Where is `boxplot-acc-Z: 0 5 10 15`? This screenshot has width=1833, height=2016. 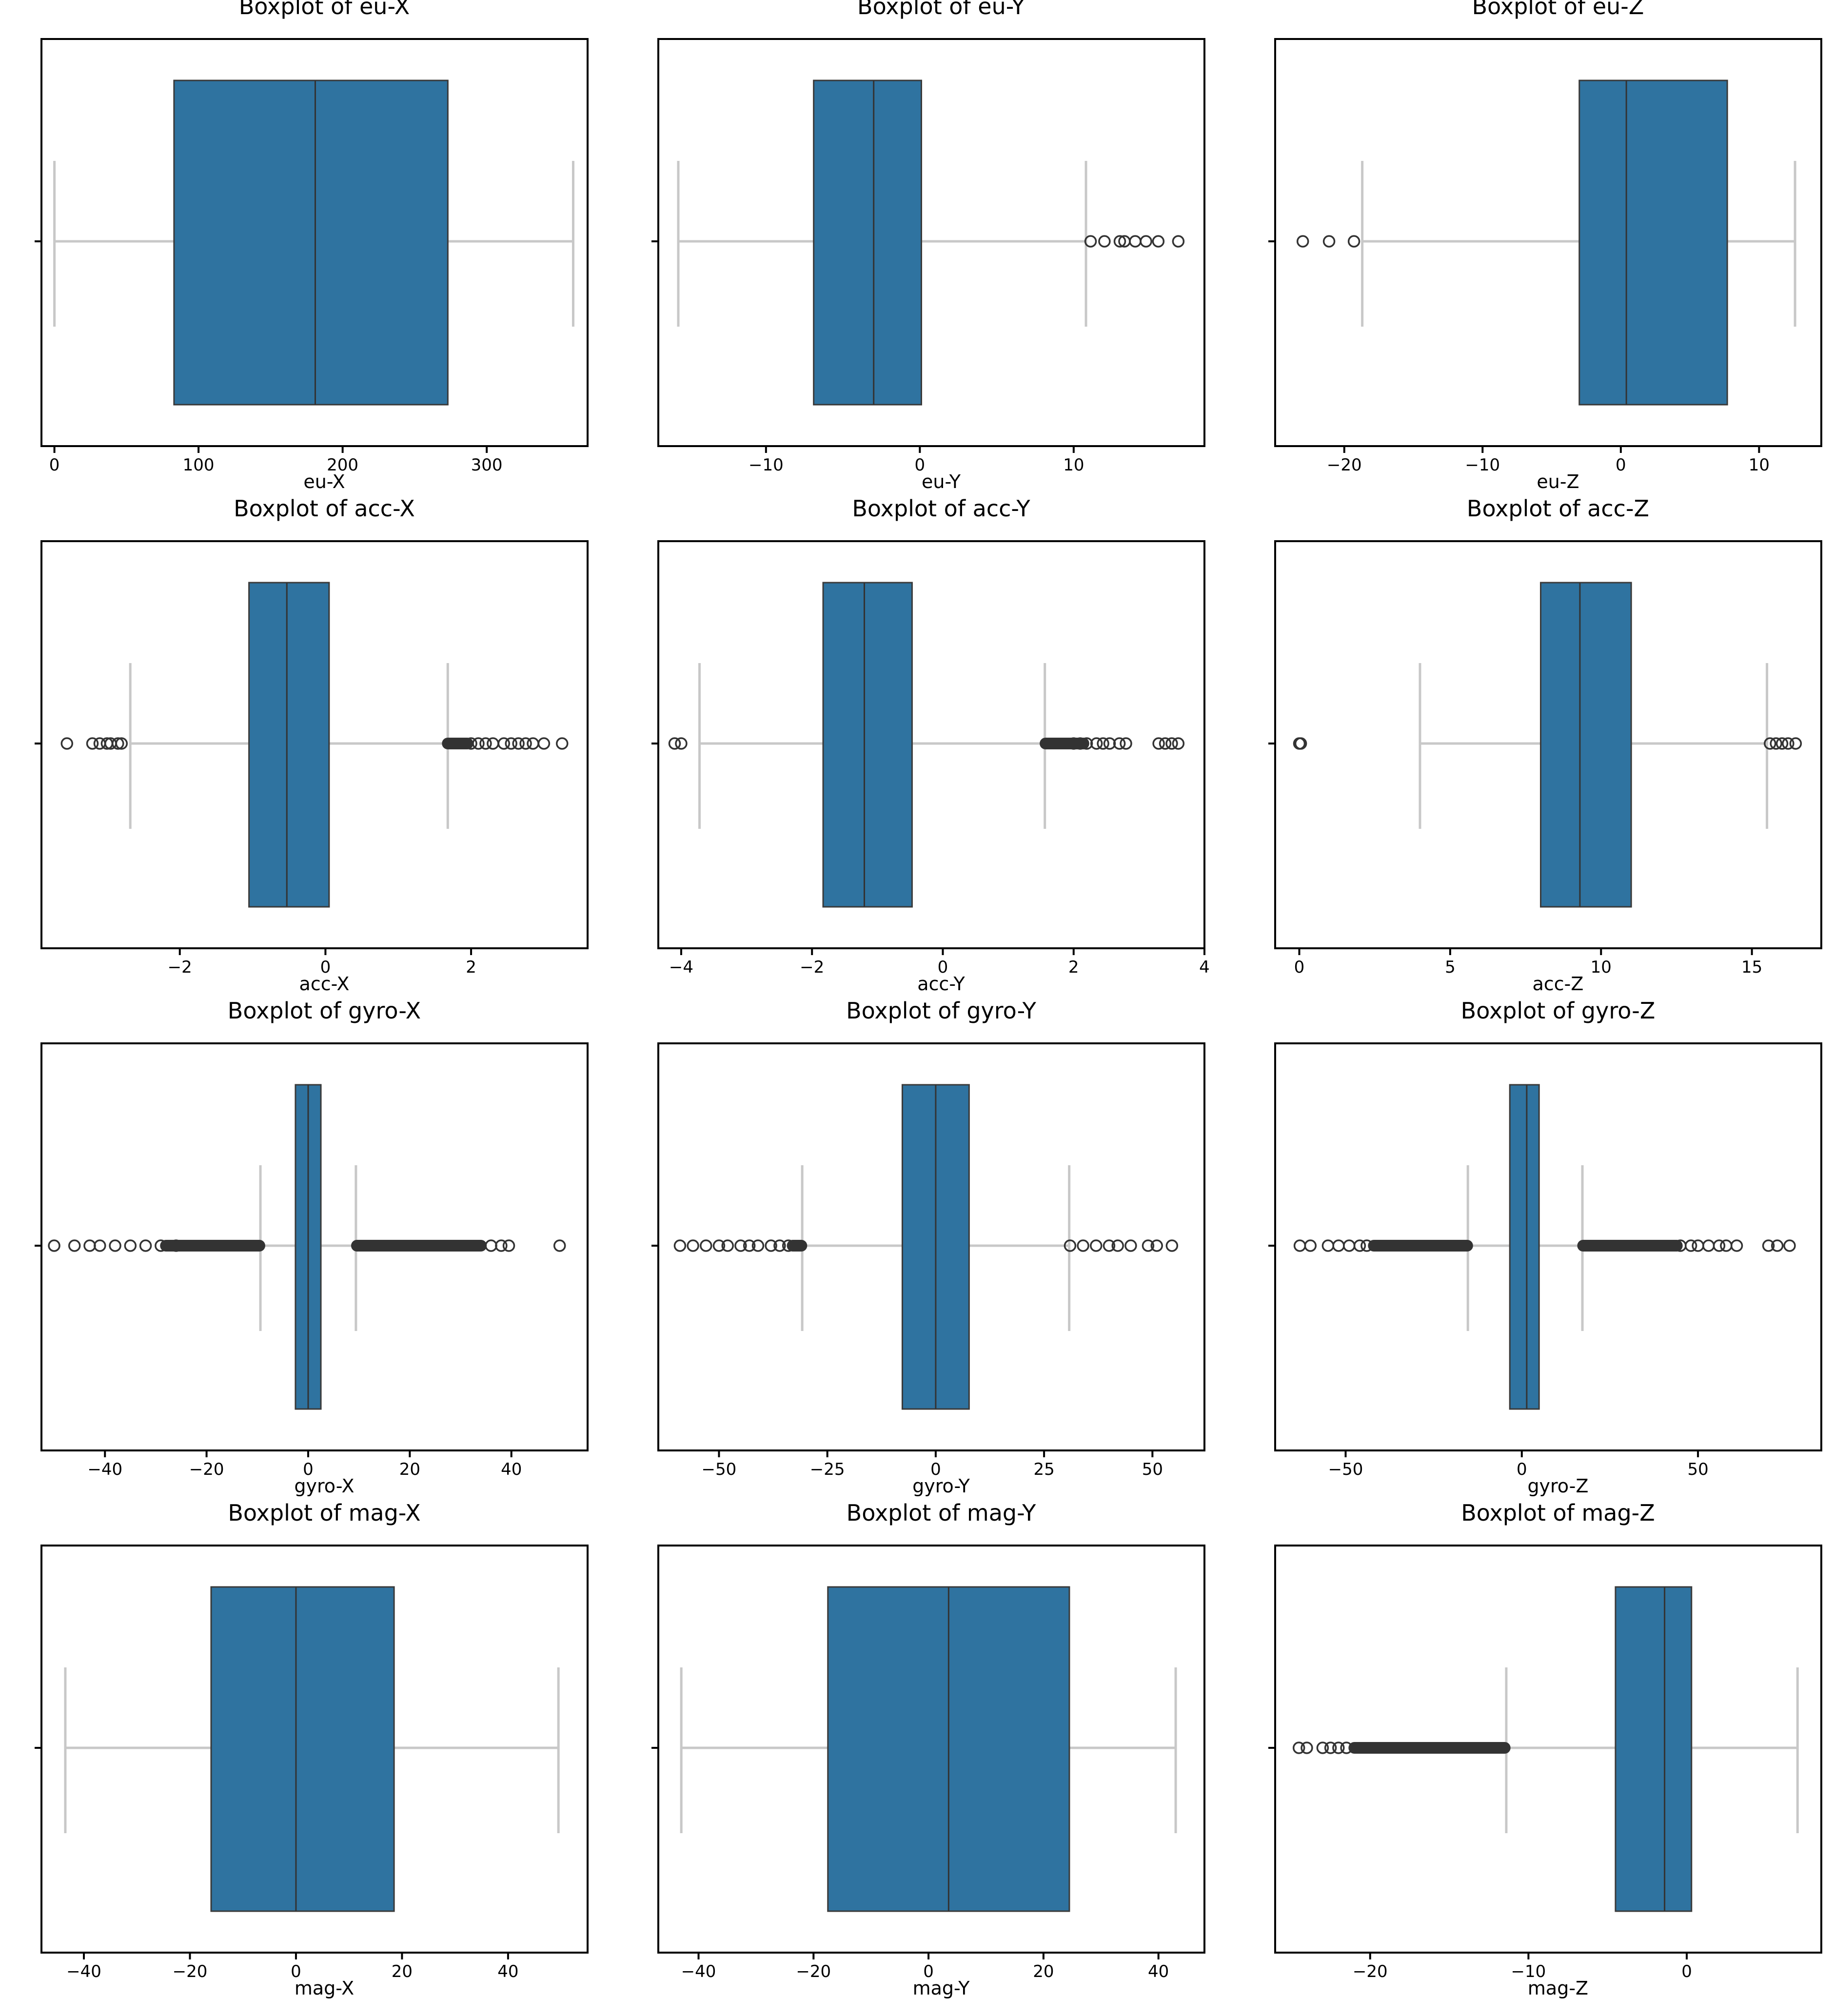 boxplot-acc-Z: 0 5 10 15 is located at coordinates (1545, 758).